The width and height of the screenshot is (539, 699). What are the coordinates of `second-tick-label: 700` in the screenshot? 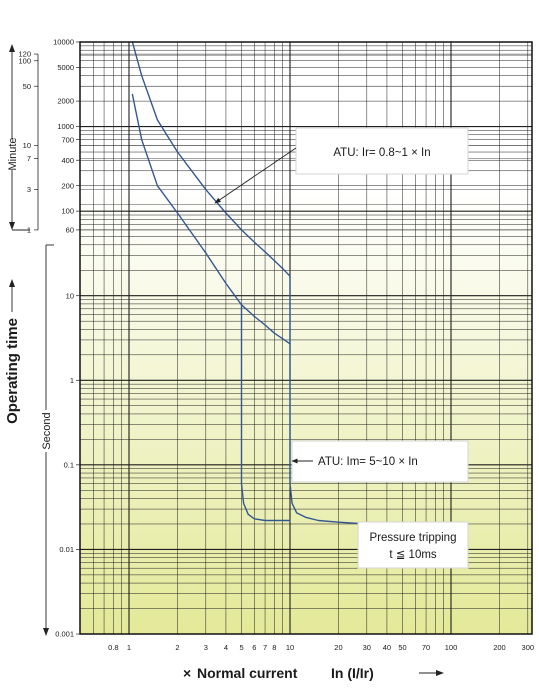 It's located at (67, 139).